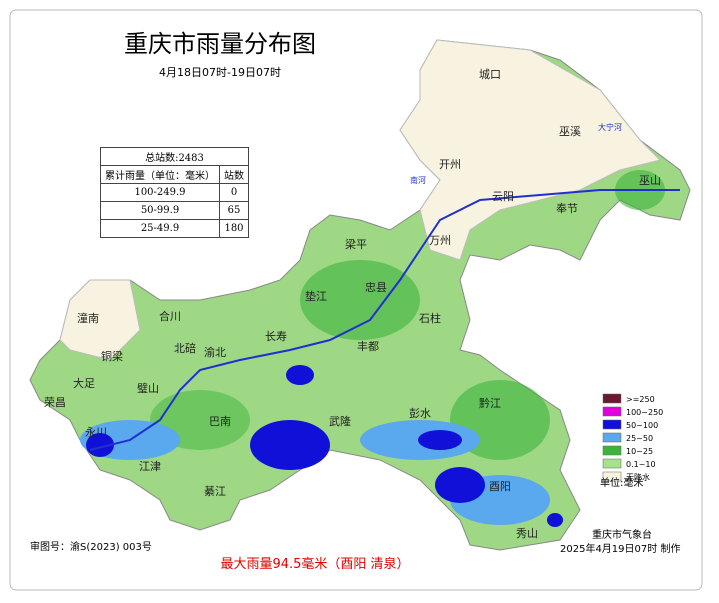 The image size is (719, 603). Describe the element at coordinates (640, 399) in the screenshot. I see `legend-label: >=250` at that location.